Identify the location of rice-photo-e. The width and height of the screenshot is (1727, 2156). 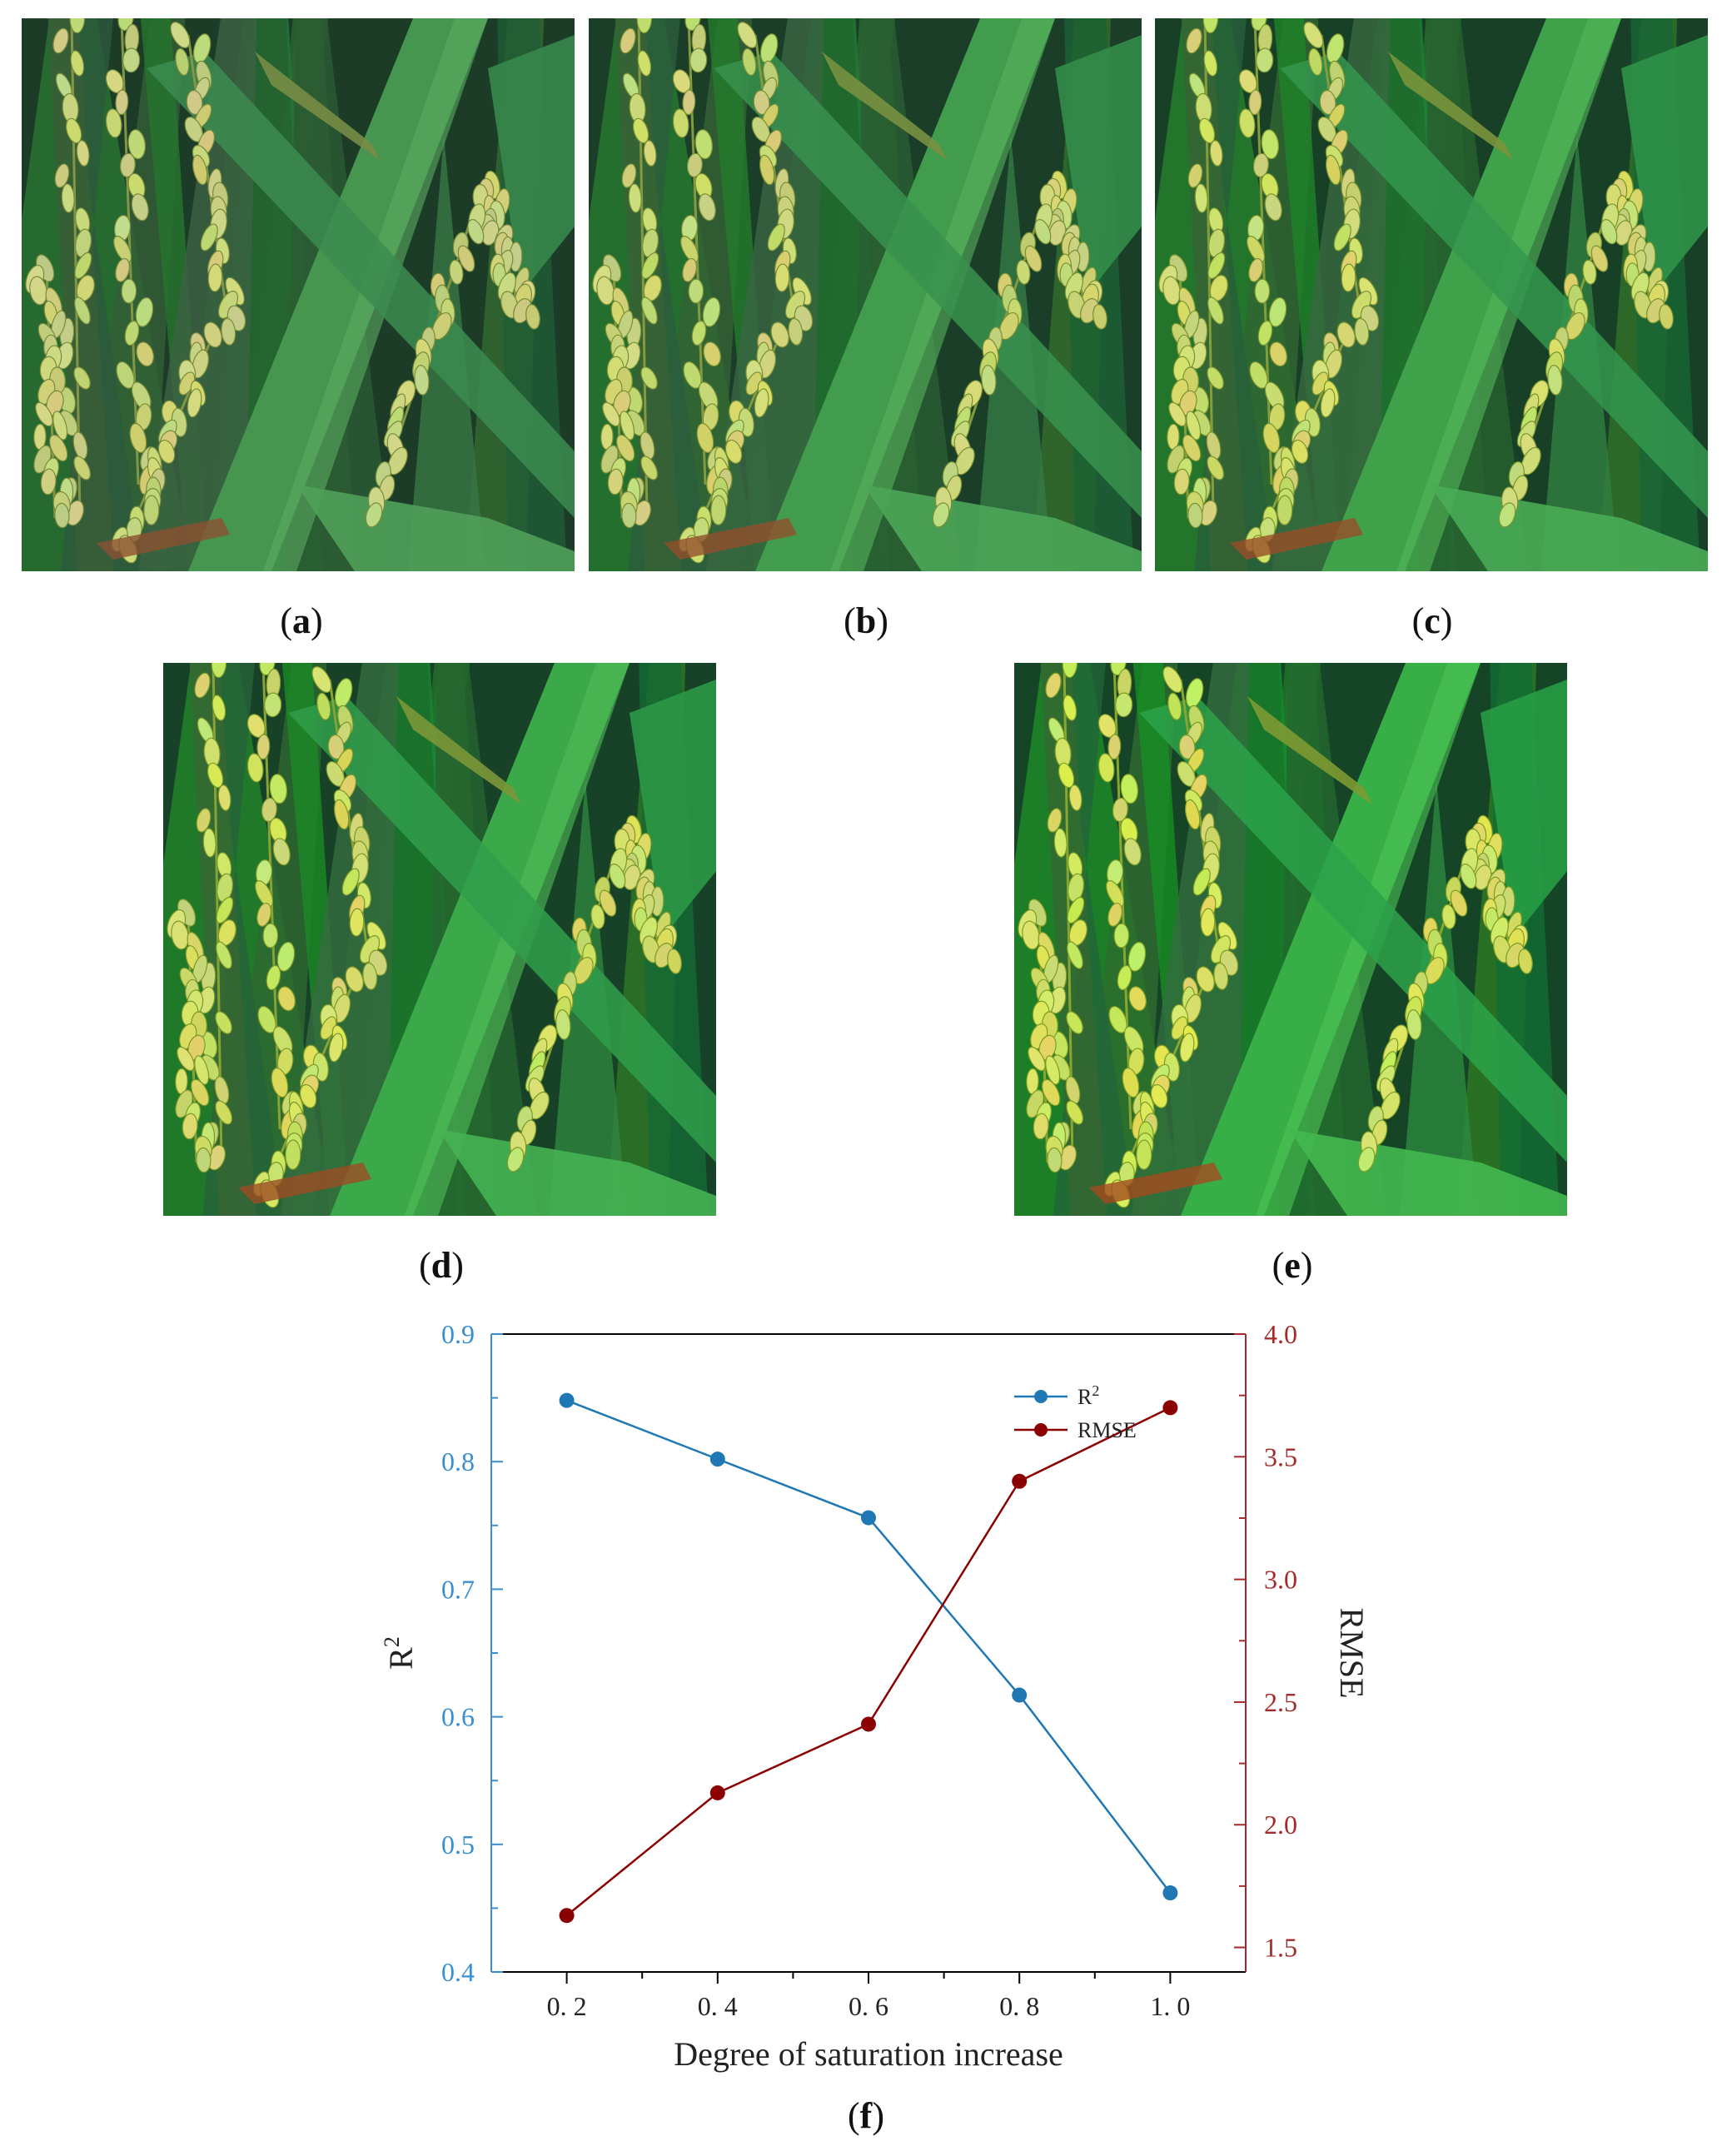
(1290, 940).